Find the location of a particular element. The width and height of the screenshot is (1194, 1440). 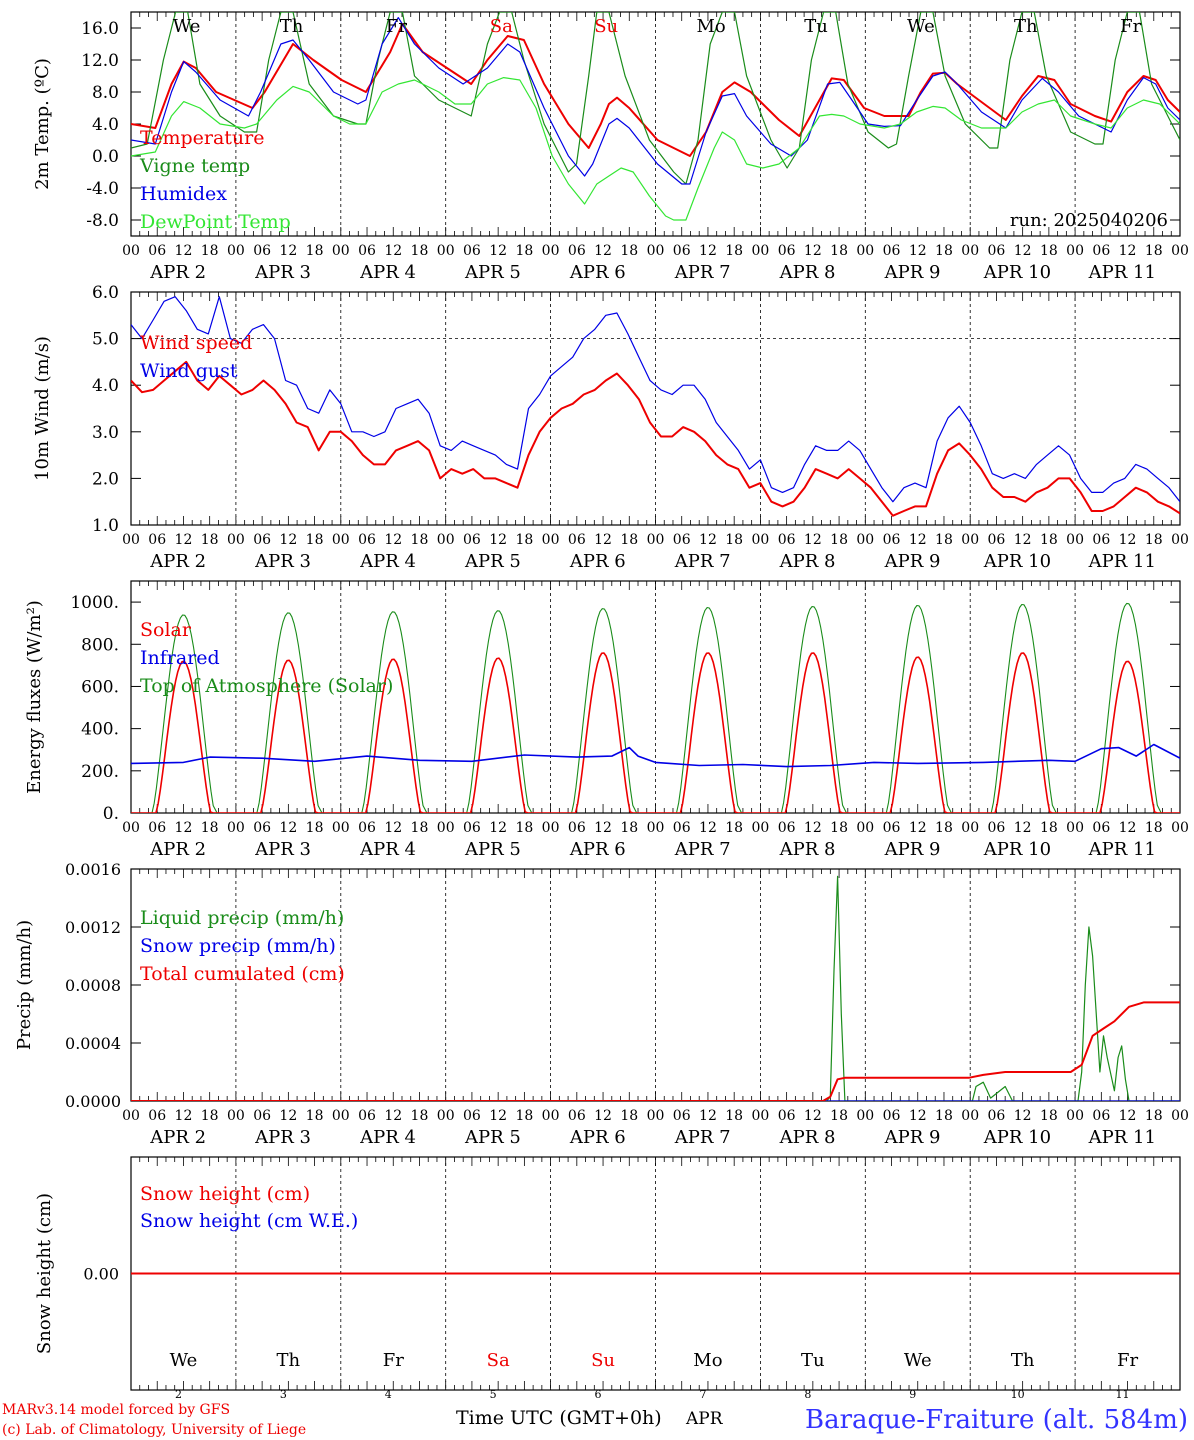

series-line-infrared is located at coordinates (655, 755).